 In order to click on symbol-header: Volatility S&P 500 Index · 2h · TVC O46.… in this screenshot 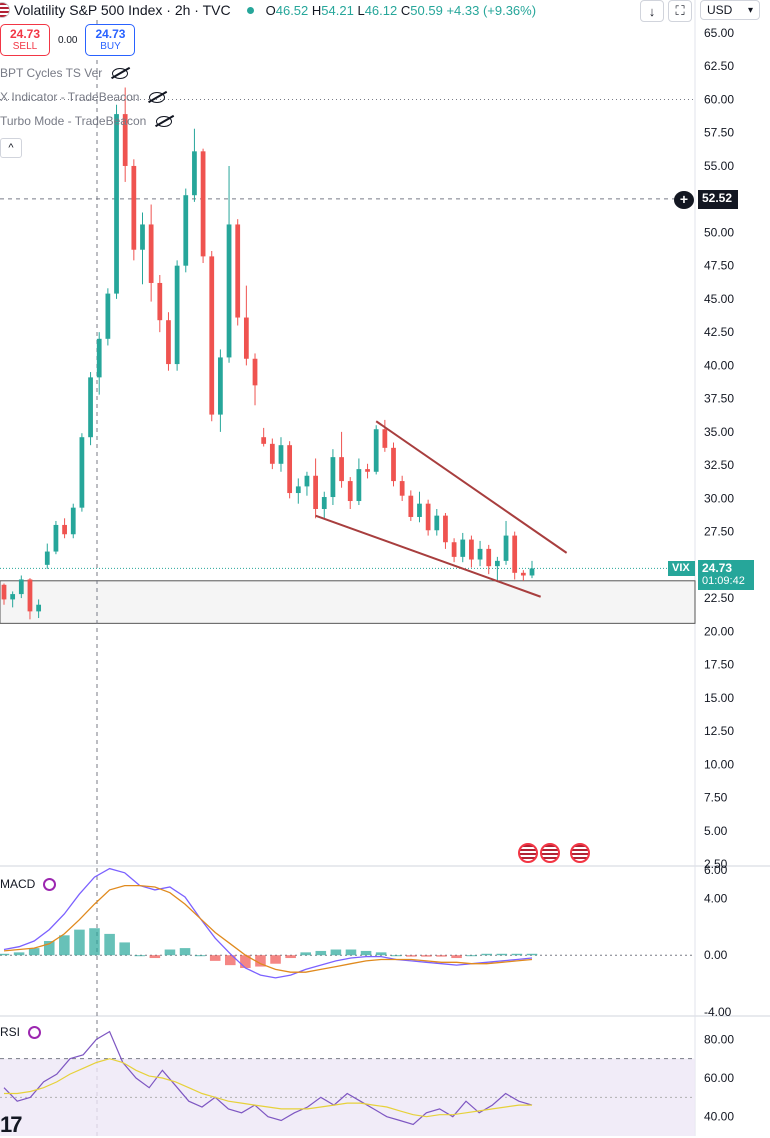, I will do `click(268, 10)`.